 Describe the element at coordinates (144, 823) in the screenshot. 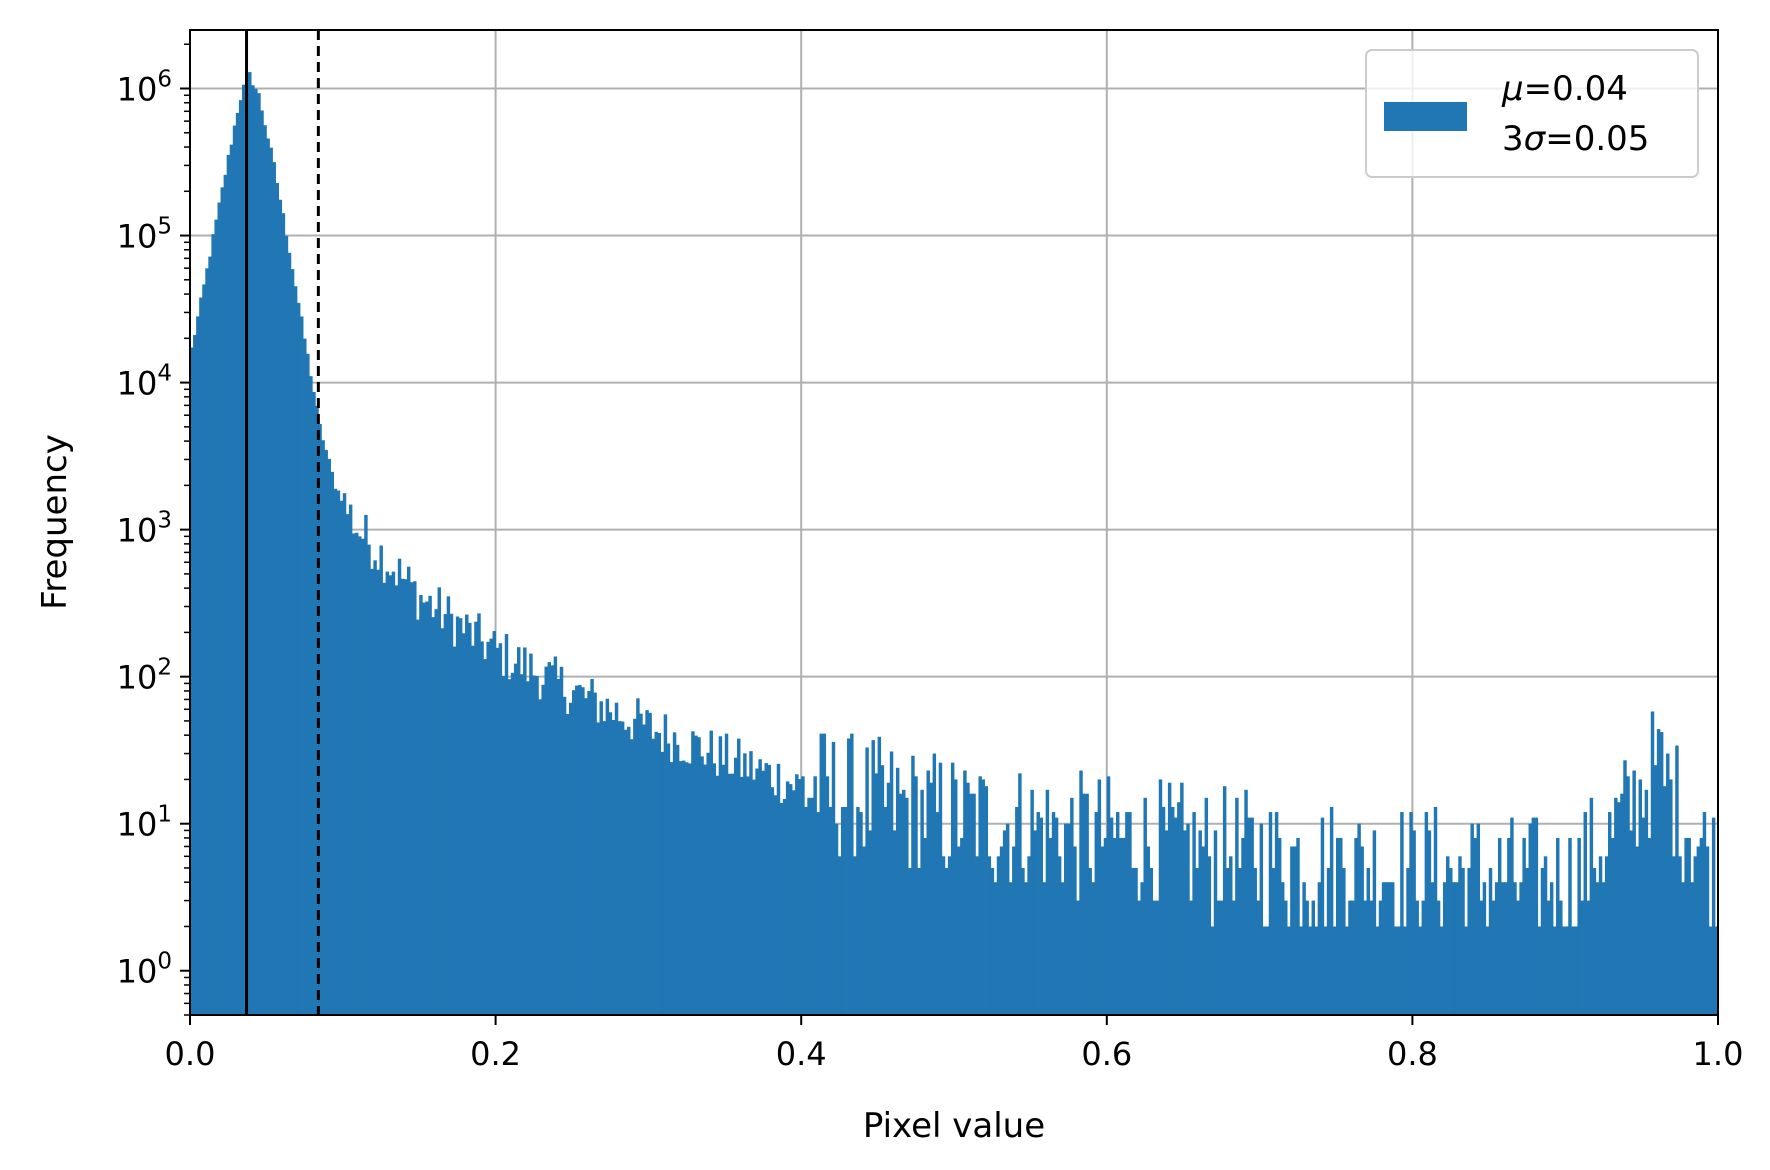

I see `y-tick-label: 10¹` at that location.